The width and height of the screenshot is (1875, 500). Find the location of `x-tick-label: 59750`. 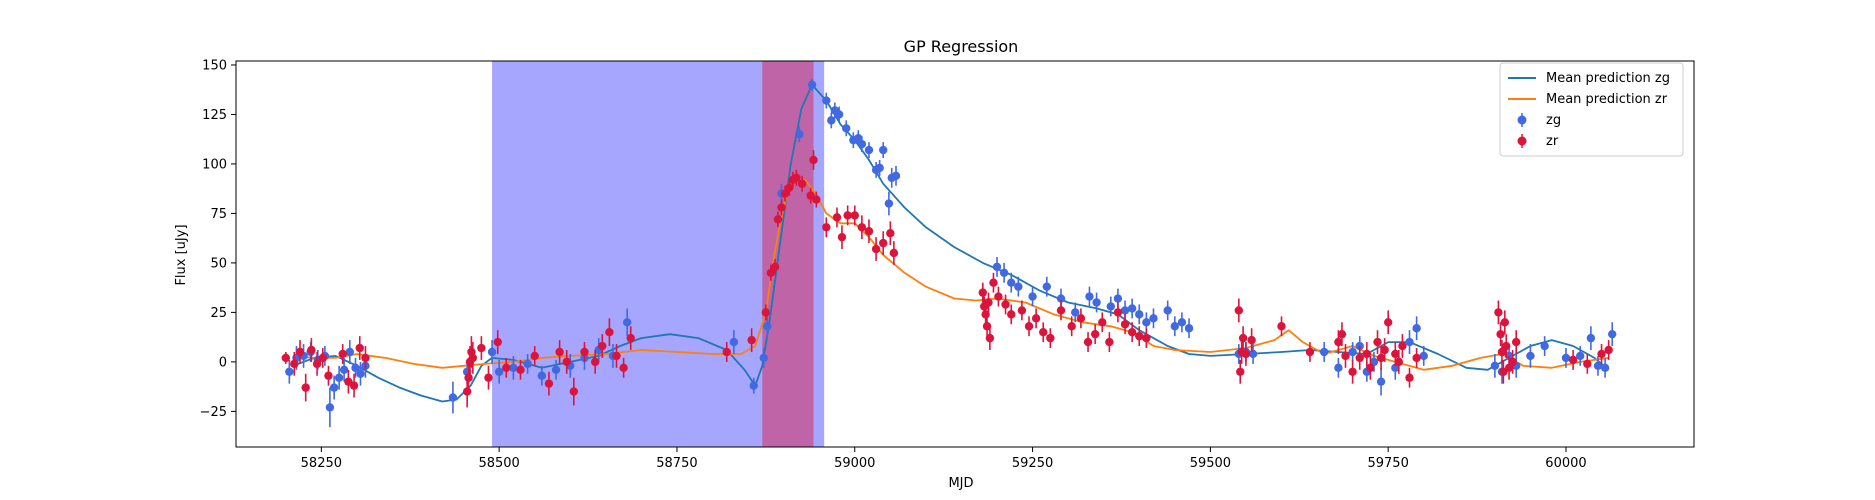

x-tick-label: 59750 is located at coordinates (1387, 463).